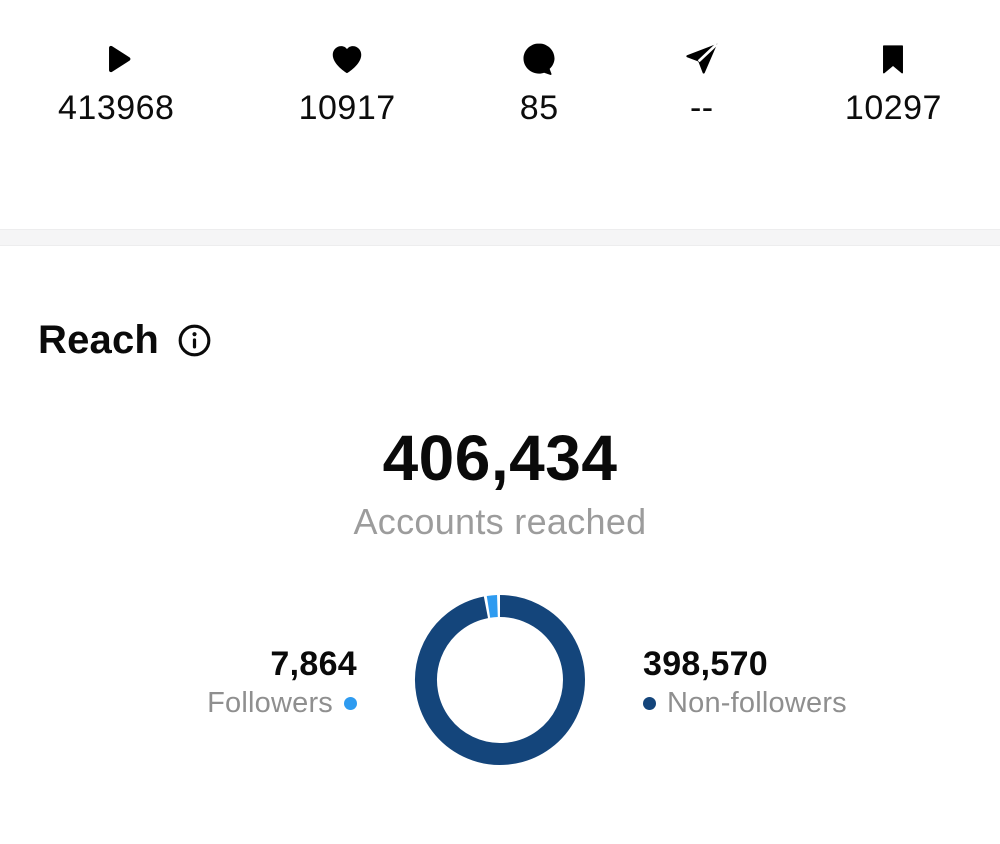  I want to click on non-followers-legend-dot, so click(649, 704).